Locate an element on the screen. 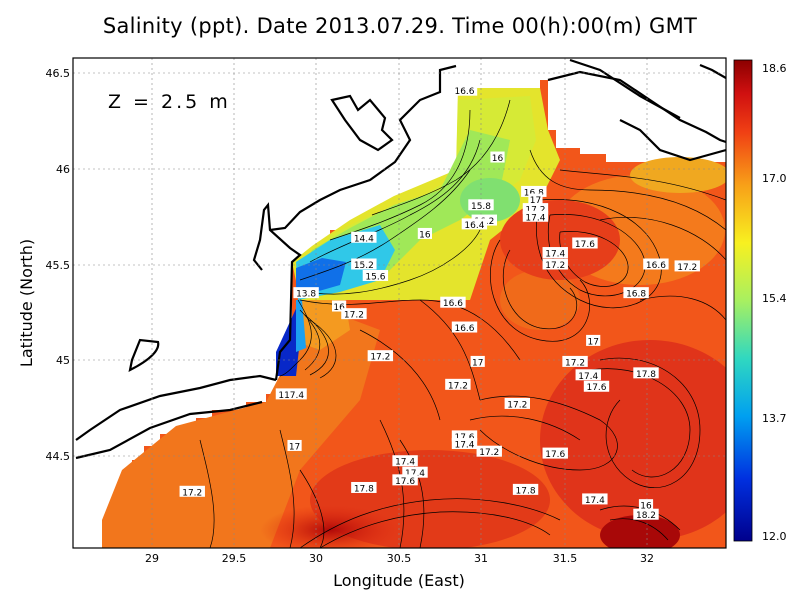 This screenshot has height=600, width=800. y-tick-label: 44.5 is located at coordinates (58, 456).